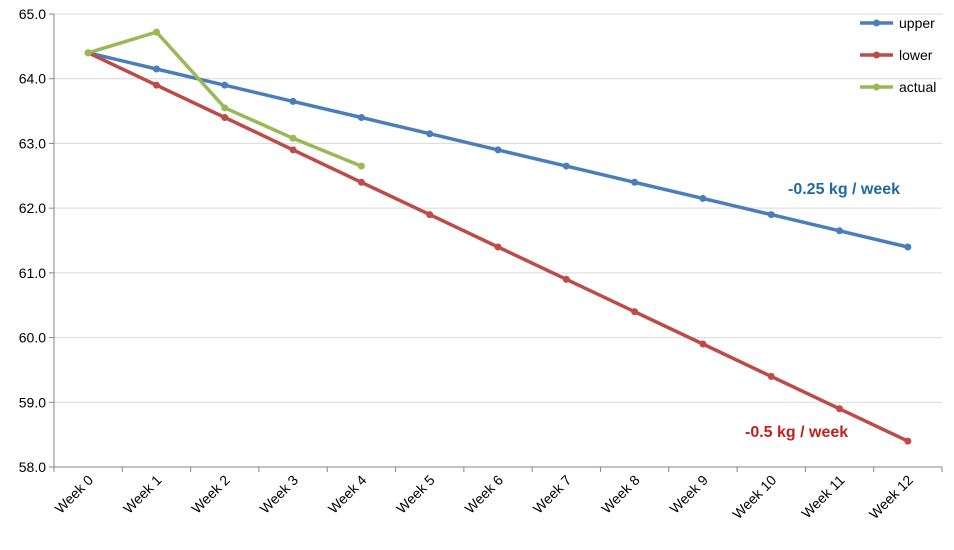 This screenshot has width=954, height=550. Describe the element at coordinates (876, 55) in the screenshot. I see `legend-marker-lower` at that location.